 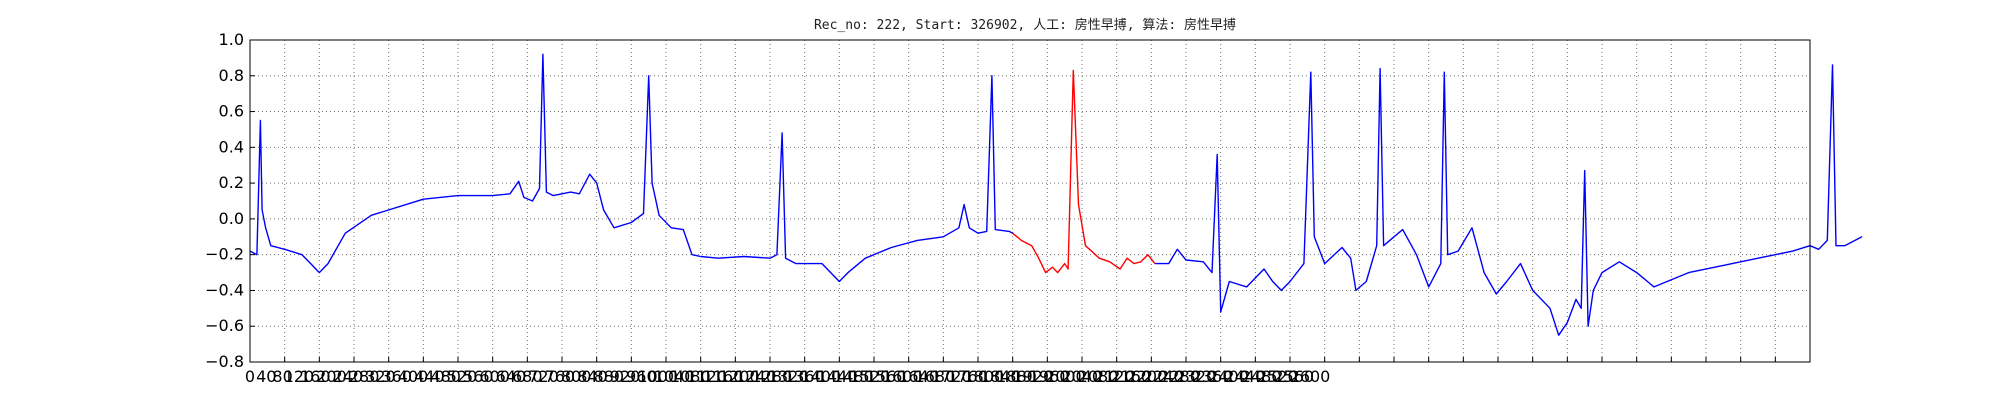 I want to click on x-tick-label: 1480, so click(x=853, y=376).